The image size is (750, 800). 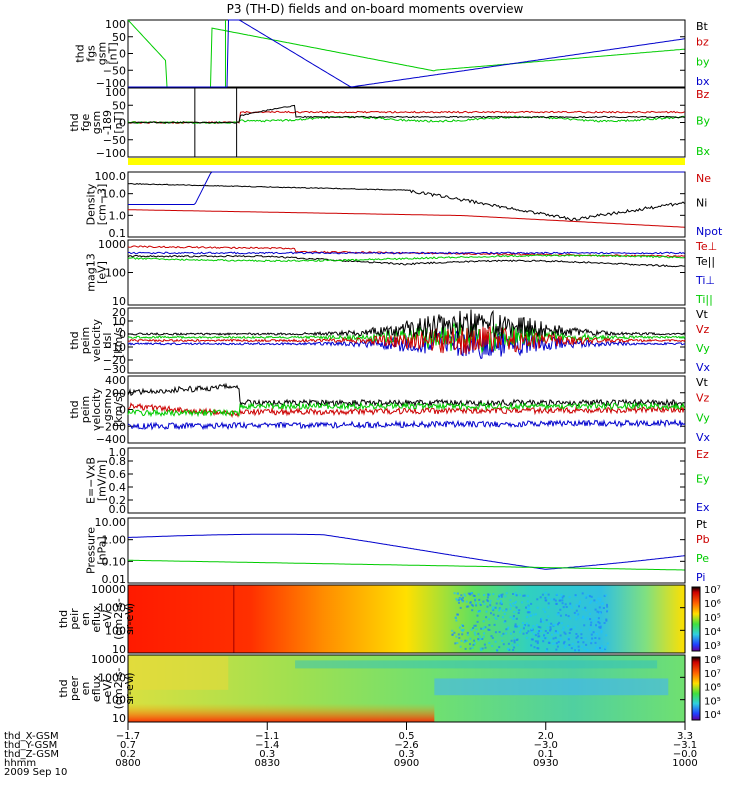 I want to click on vdsl-vy-curve, so click(x=406, y=338).